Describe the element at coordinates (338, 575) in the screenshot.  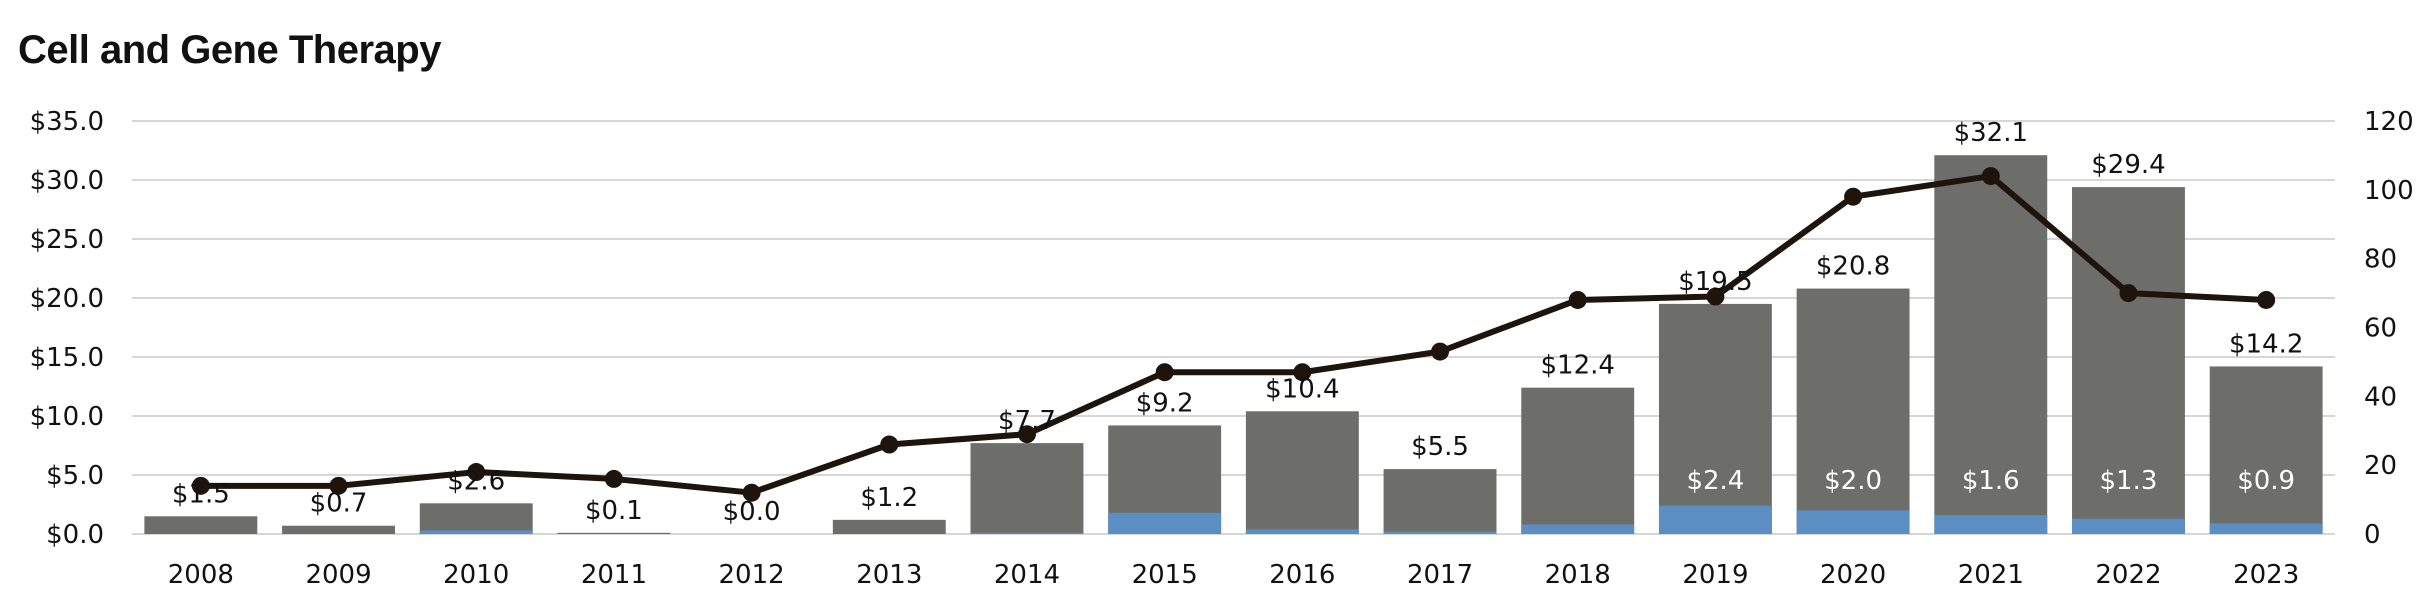
I see `x-tick-label: 2009` at that location.